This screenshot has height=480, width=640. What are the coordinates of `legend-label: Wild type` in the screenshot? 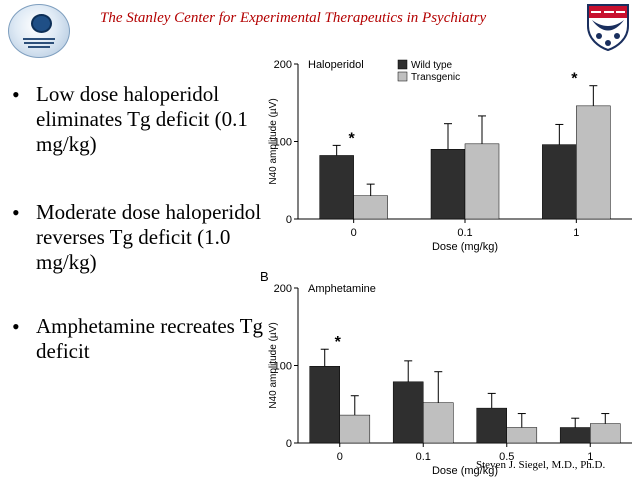 It's located at (432, 65).